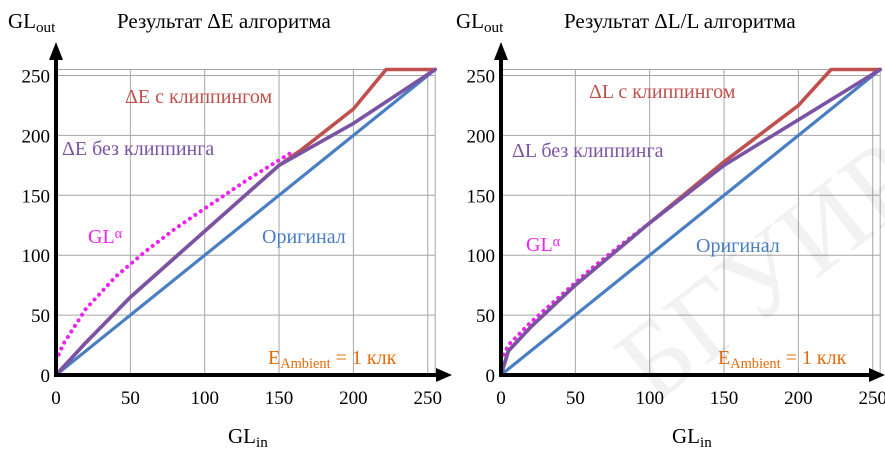 This screenshot has height=450, width=885. Describe the element at coordinates (224, 21) in the screenshot. I see `chart-title: Результат ΔE алгоритма` at that location.